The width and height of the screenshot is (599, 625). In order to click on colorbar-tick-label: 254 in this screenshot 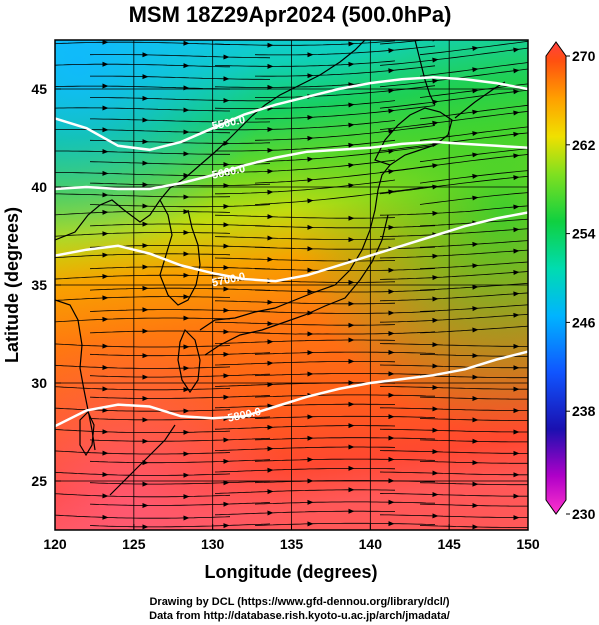, I will do `click(584, 234)`.